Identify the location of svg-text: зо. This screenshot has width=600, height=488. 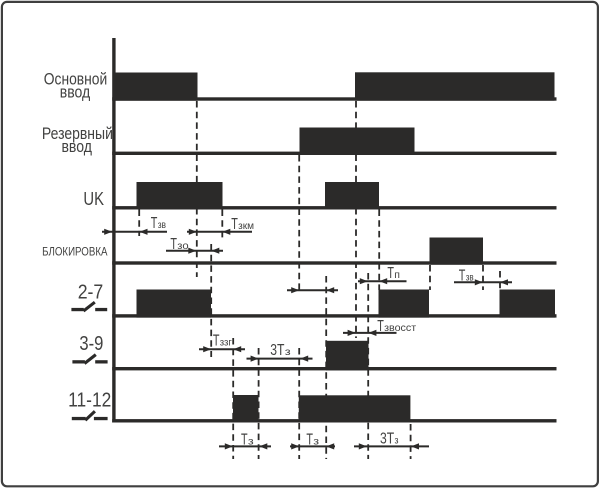
(182, 246).